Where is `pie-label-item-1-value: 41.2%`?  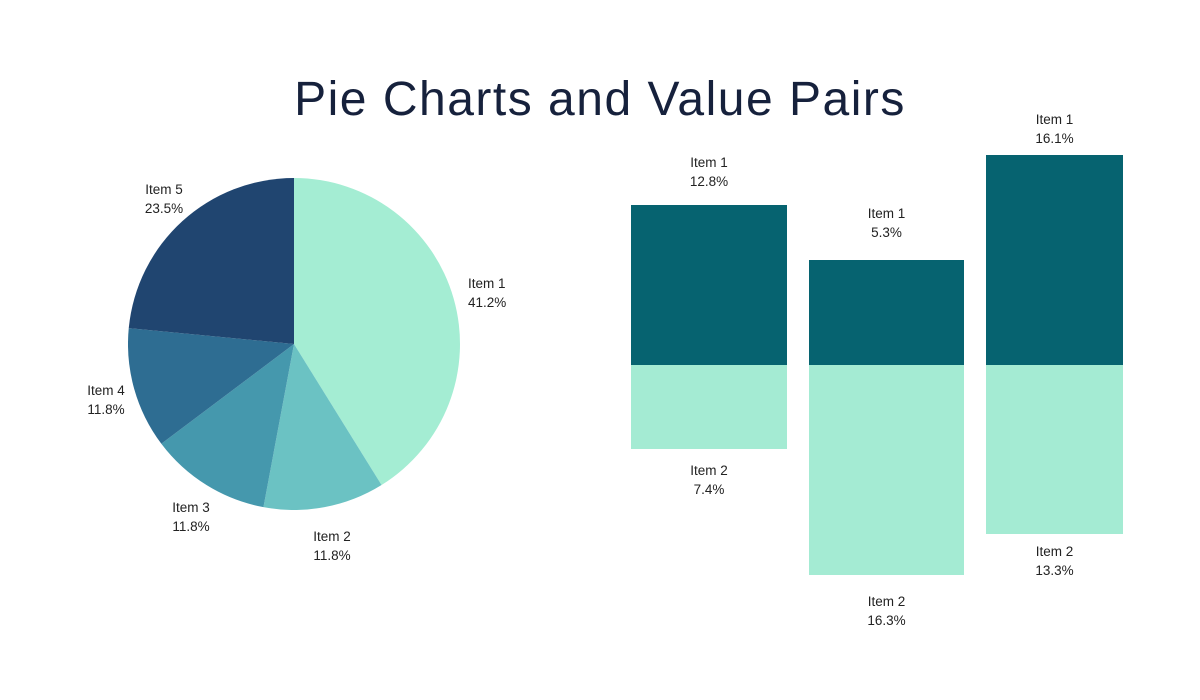
pie-label-item-1-value: 41.2% is located at coordinates (487, 302).